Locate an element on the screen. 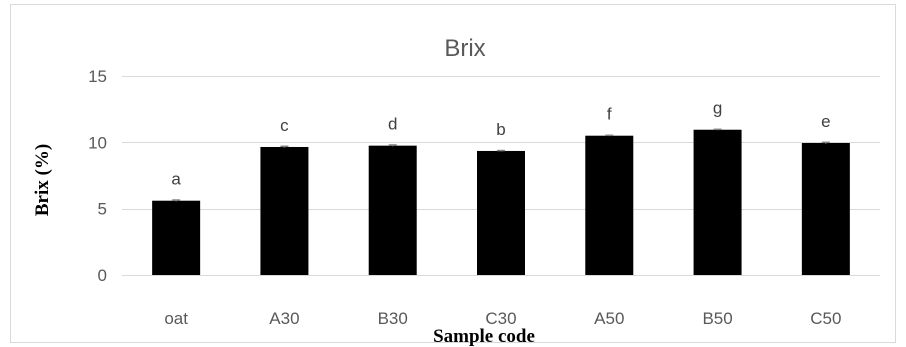 This screenshot has height=347, width=906. data-label: f is located at coordinates (609, 114).